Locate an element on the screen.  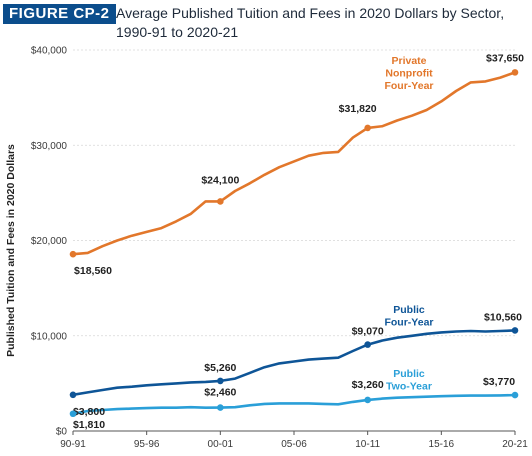
data-label: $2,460 is located at coordinates (220, 393).